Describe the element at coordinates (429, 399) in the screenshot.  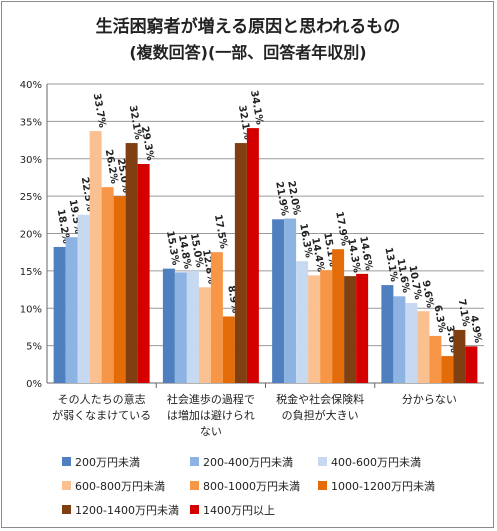
I see `category-label: 分からない` at that location.